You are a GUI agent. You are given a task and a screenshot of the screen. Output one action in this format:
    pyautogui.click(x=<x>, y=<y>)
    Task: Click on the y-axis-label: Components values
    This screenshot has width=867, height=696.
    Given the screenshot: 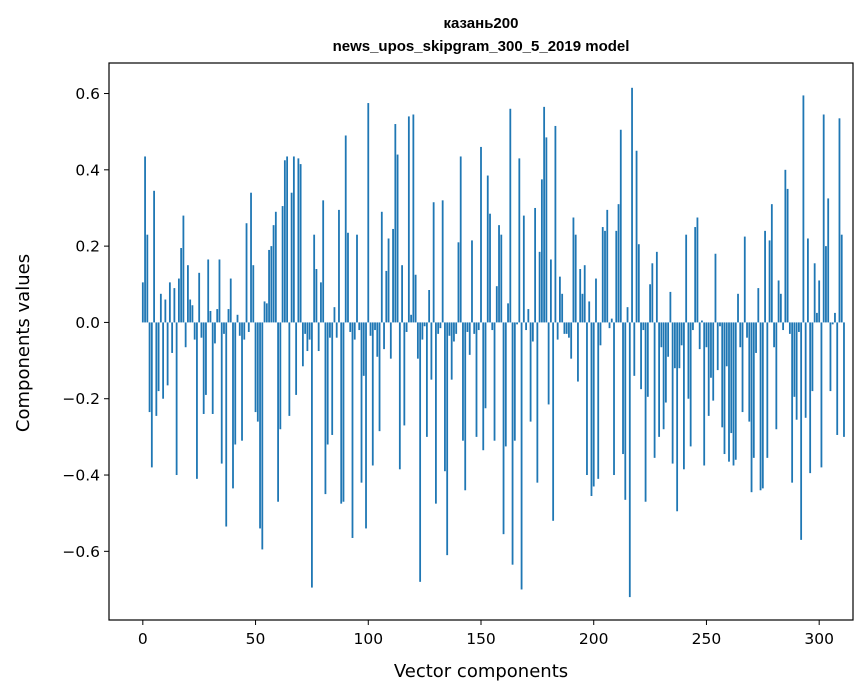 What is the action you would take?
    pyautogui.click(x=23, y=343)
    